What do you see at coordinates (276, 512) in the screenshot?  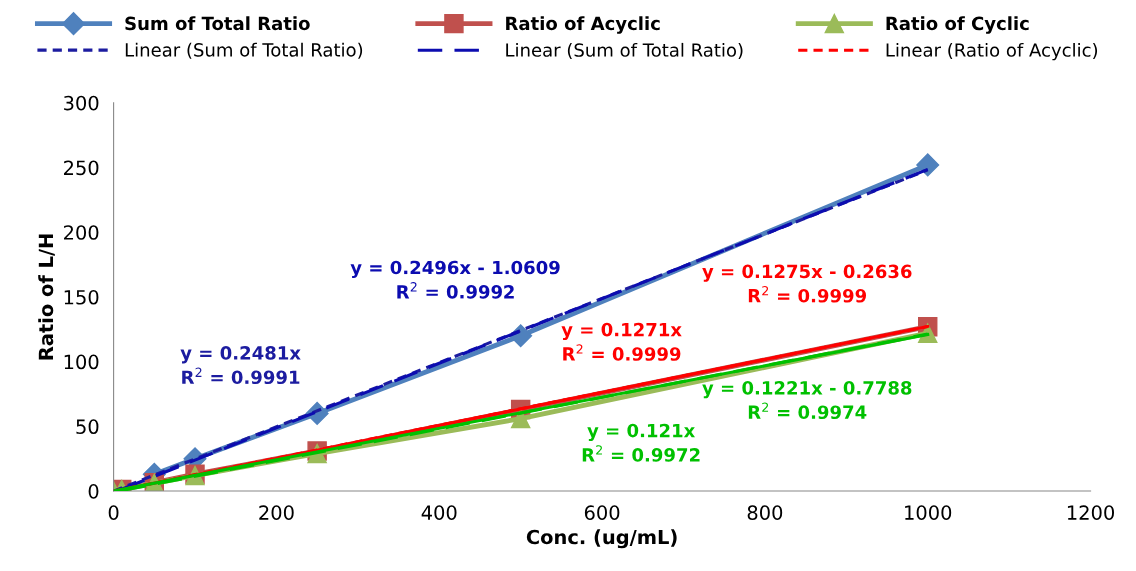 I see `x-tick-label: 200` at bounding box center [276, 512].